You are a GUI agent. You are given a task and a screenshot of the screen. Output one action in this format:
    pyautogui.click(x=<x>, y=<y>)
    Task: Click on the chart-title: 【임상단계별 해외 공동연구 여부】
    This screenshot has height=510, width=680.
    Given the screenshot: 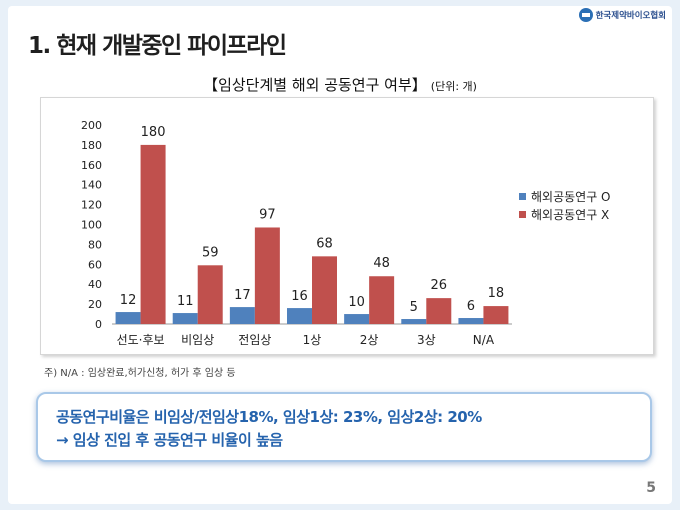 What is the action you would take?
    pyautogui.click(x=315, y=85)
    